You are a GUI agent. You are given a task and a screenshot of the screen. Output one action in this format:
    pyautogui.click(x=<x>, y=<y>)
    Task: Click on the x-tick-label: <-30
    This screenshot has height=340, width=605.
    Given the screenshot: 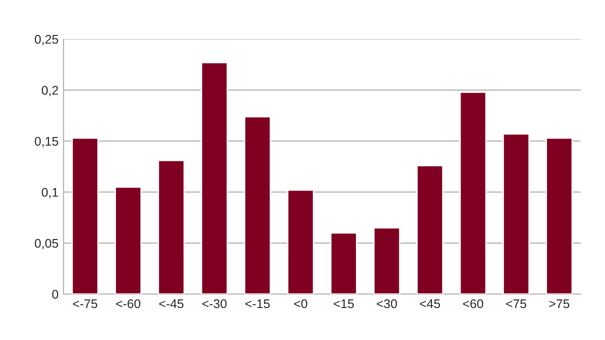 What is the action you would take?
    pyautogui.click(x=214, y=303)
    